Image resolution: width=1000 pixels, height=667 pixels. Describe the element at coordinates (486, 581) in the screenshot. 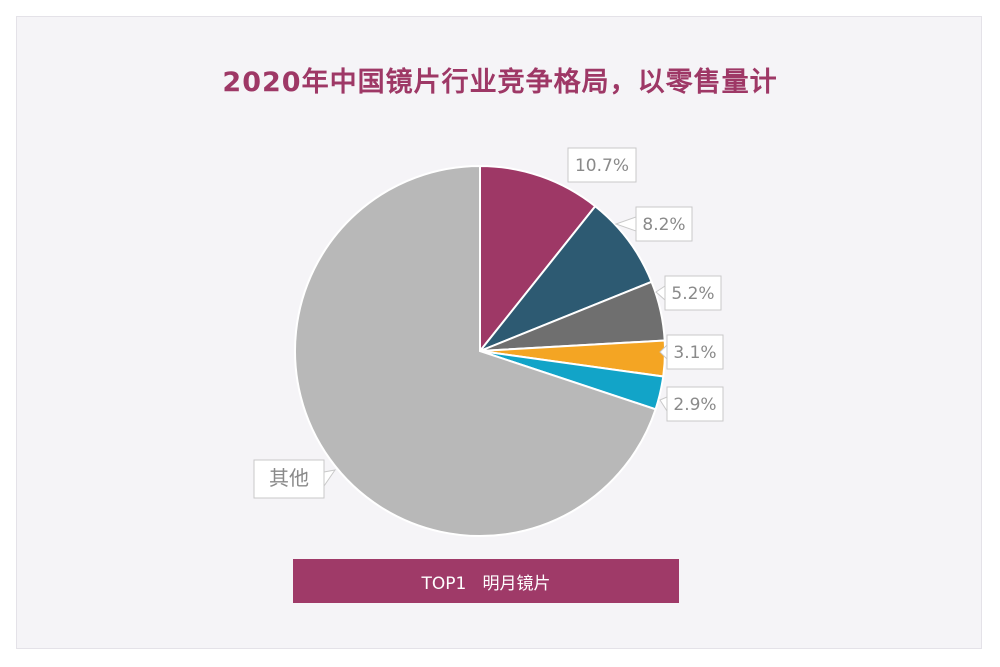

I see `top1-banner: TOP1 明月镜片` at that location.